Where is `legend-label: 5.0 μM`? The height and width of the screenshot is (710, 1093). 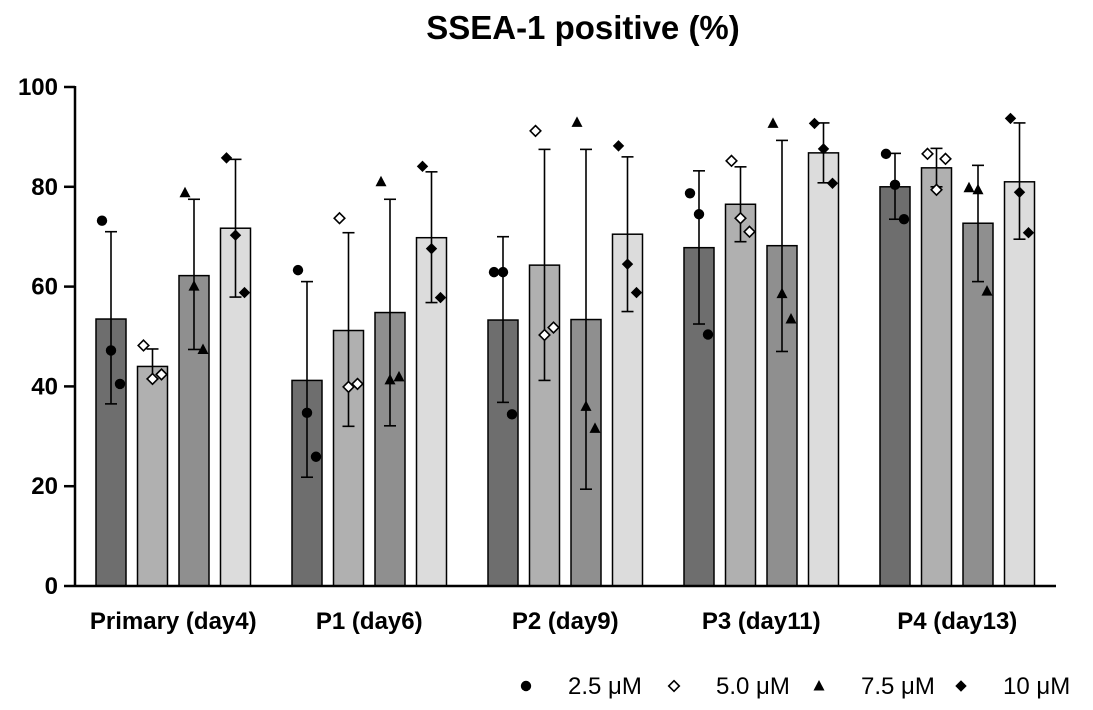 legend-label: 5.0 μM is located at coordinates (753, 686).